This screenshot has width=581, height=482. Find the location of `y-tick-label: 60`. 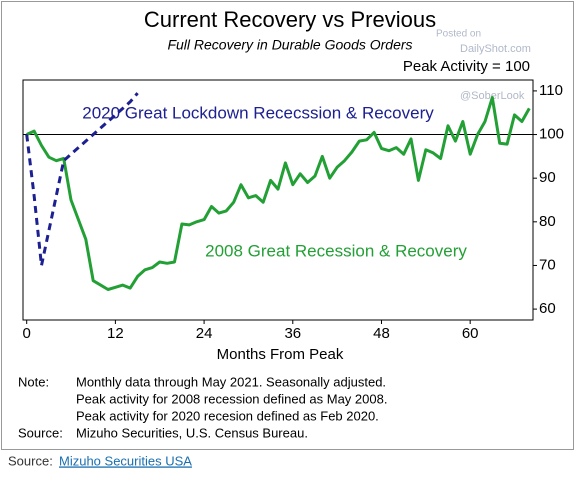

y-tick-label: 60 is located at coordinates (547, 308).